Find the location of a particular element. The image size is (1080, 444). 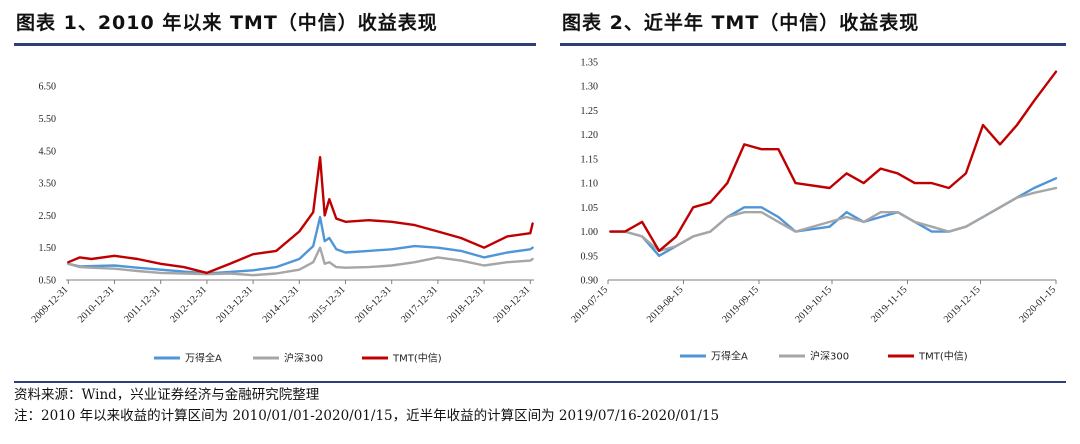

y-tick-label: 1.50 is located at coordinates (48, 248).